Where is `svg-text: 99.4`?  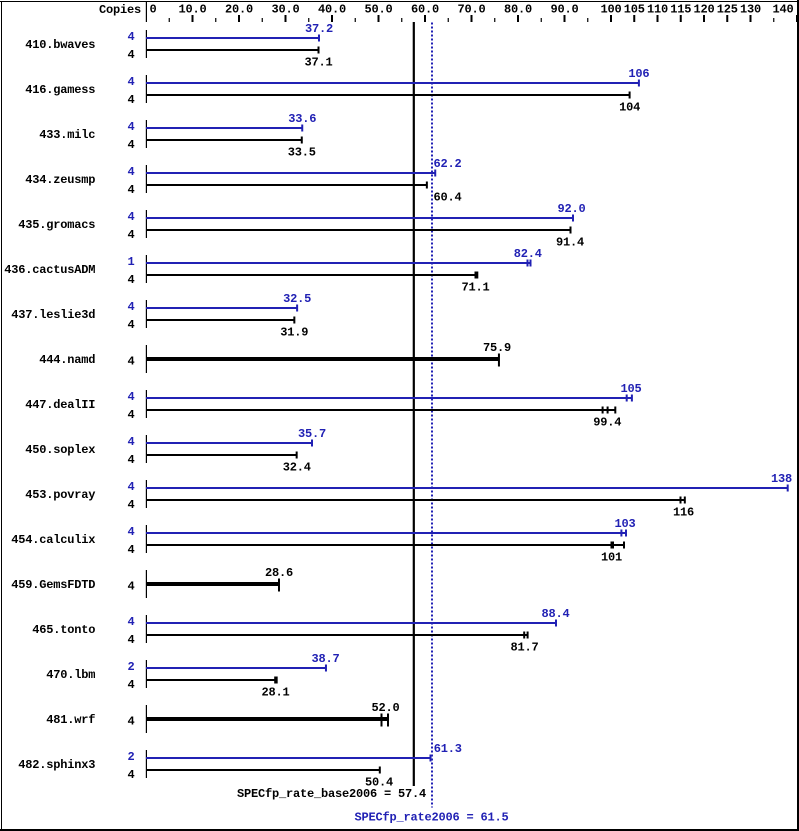 svg-text: 99.4 is located at coordinates (607, 422).